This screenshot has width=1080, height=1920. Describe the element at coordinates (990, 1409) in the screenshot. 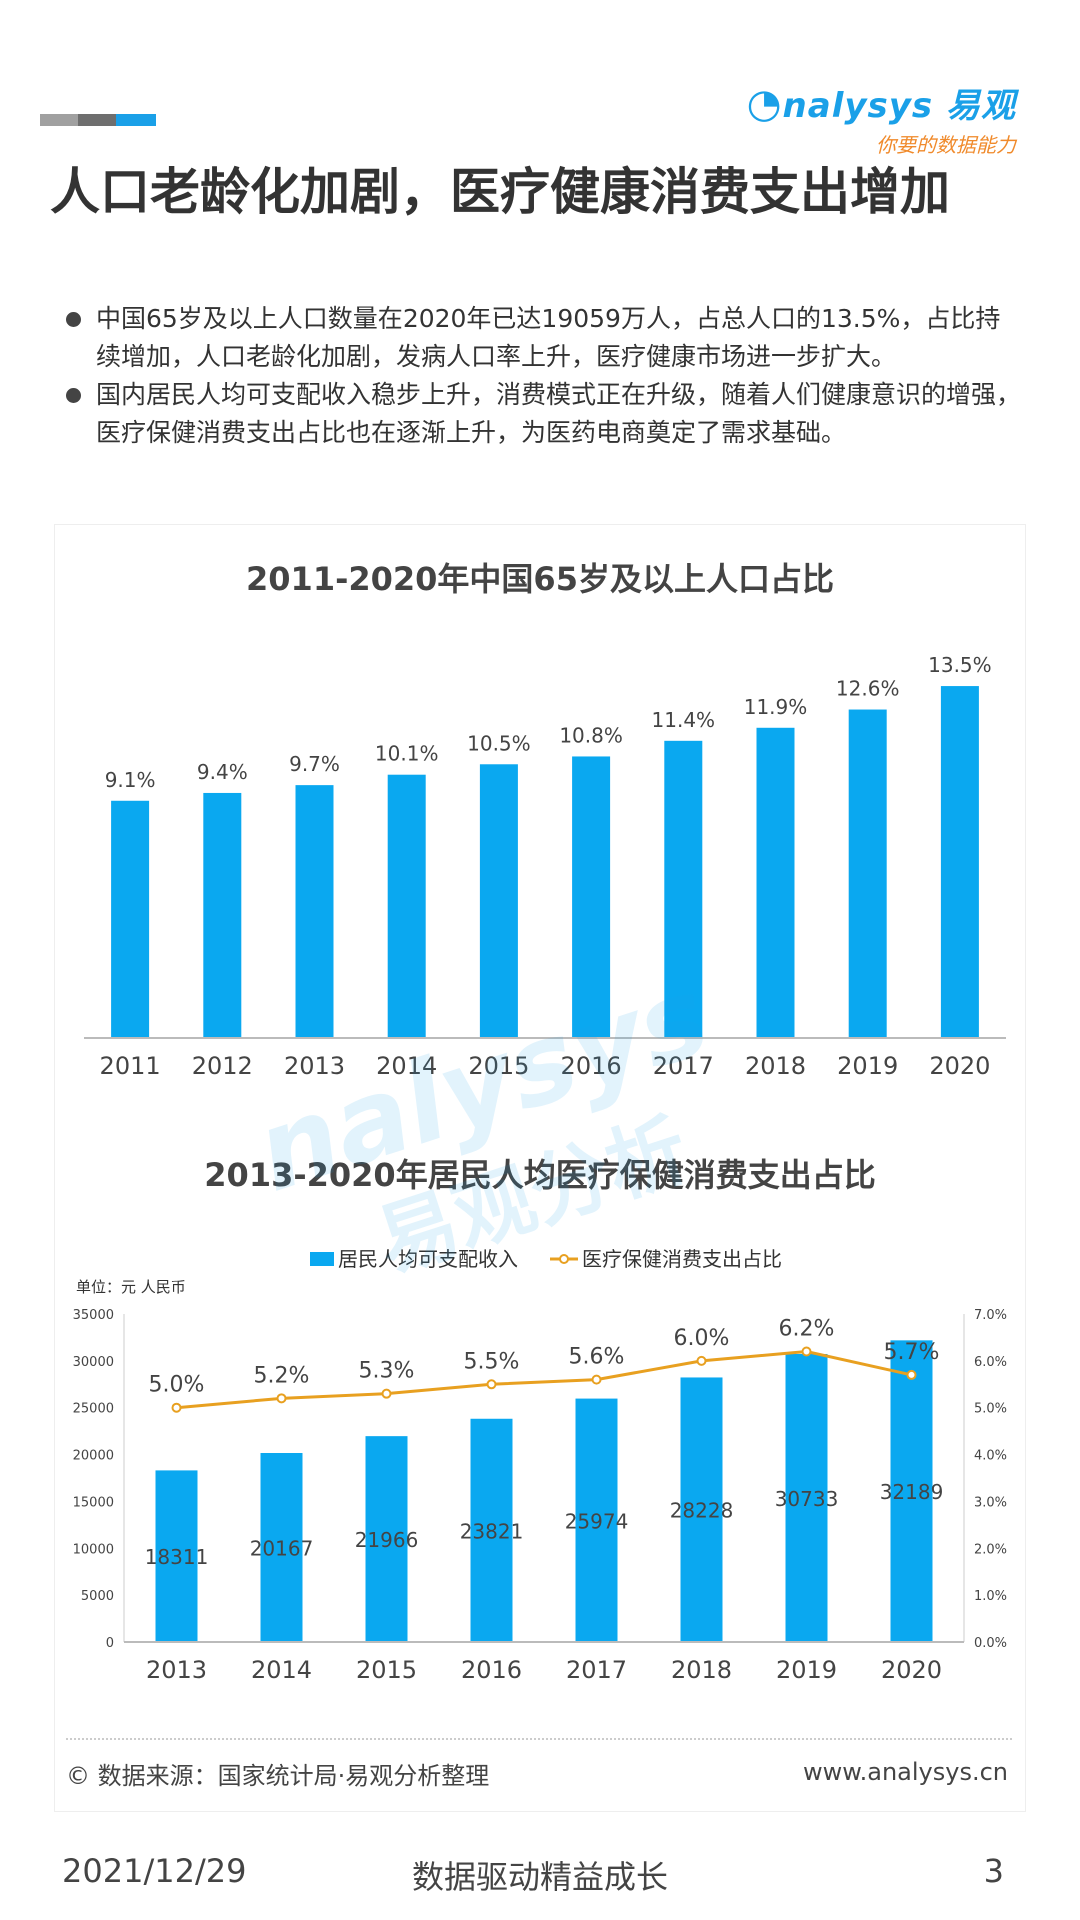

I see `y-right-tick-label: 5.0%` at that location.